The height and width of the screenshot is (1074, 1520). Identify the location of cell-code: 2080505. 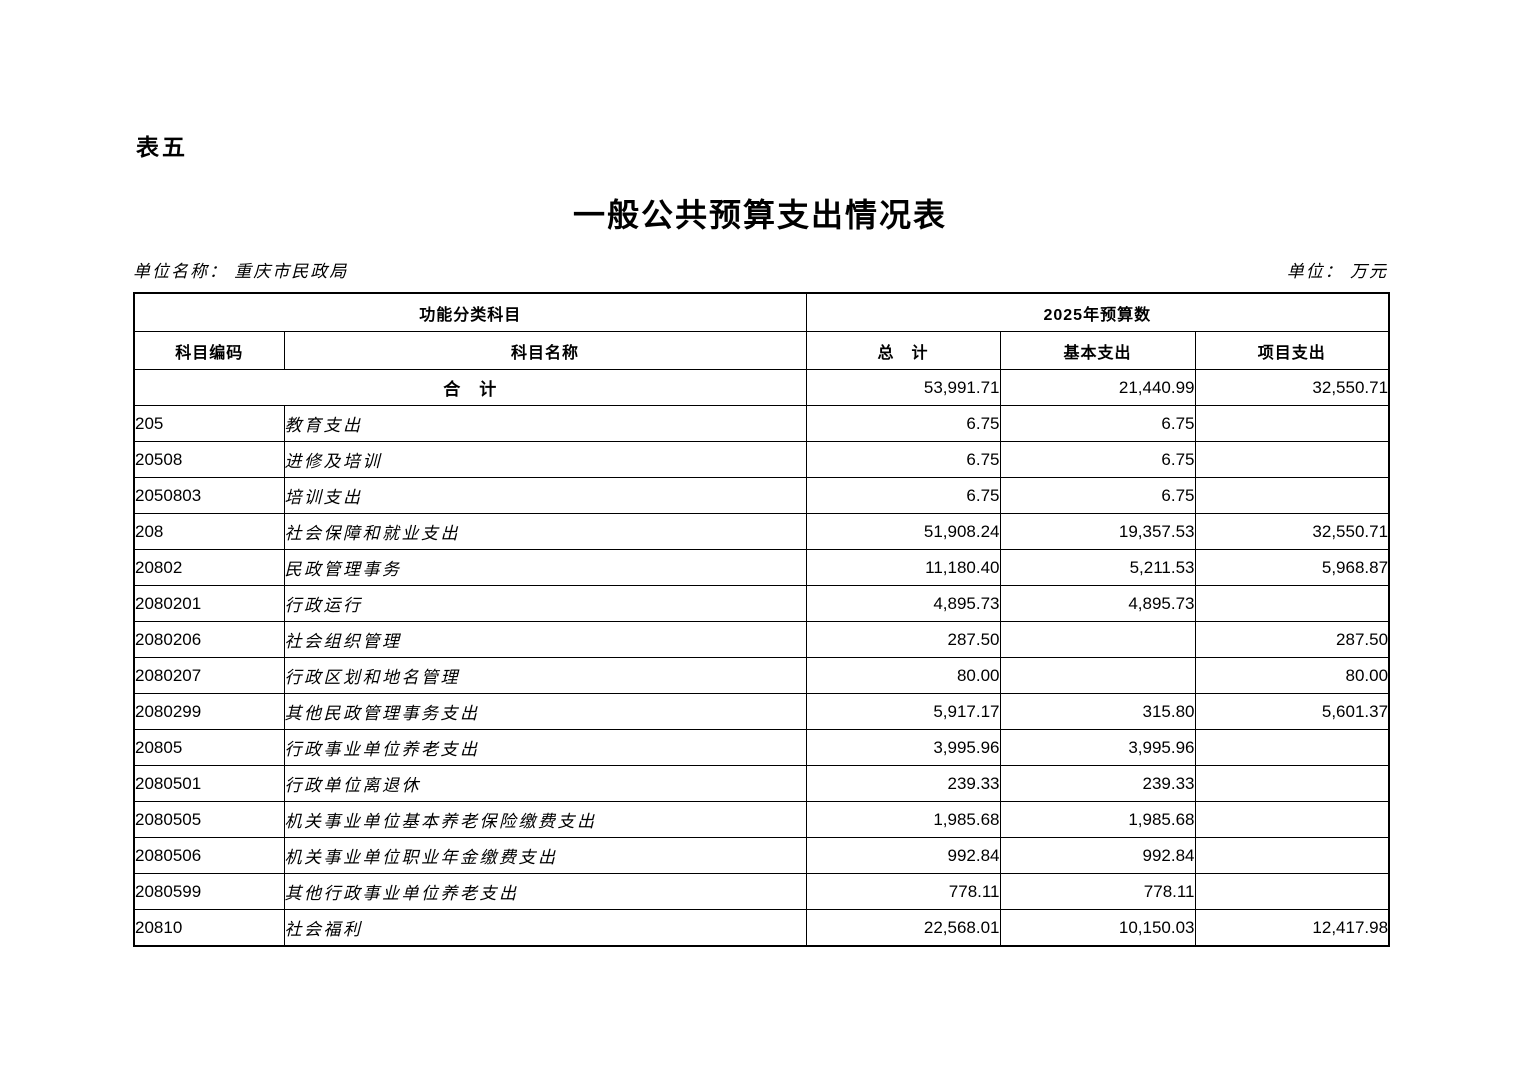
(209, 819).